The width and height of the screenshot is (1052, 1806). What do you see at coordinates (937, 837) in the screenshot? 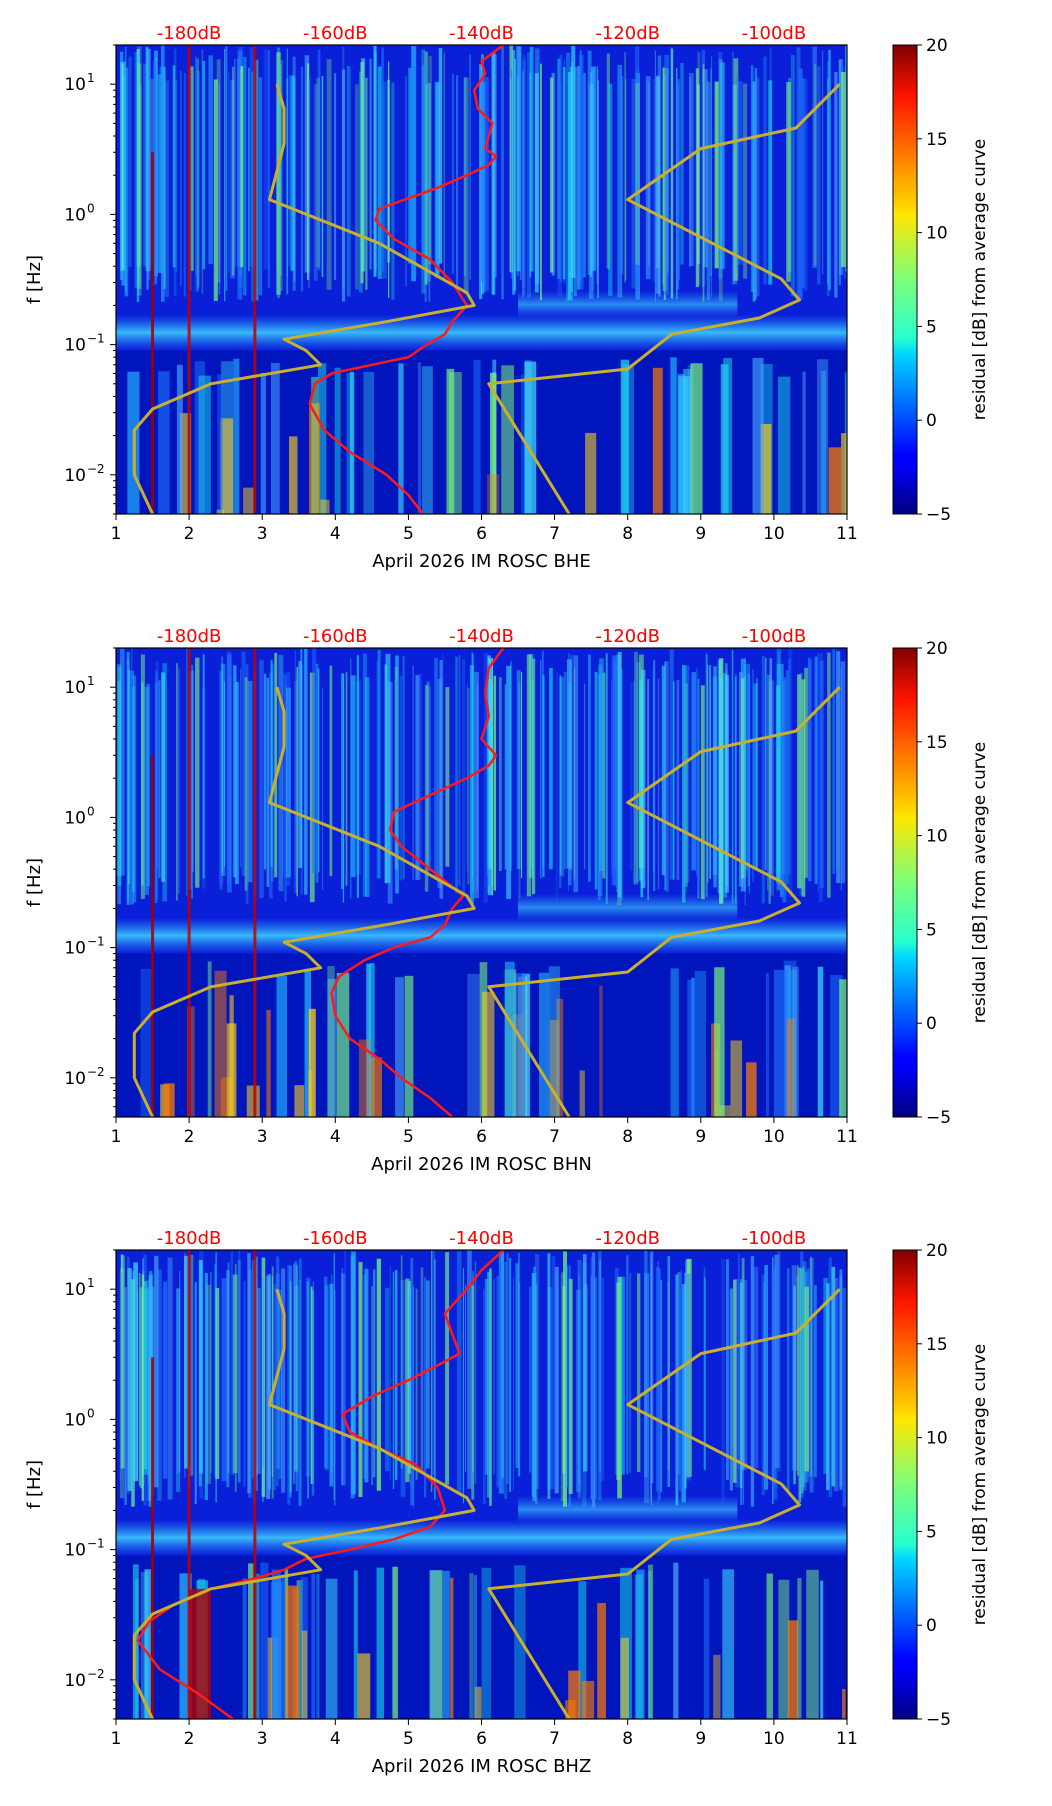
I see `colorbar-tick-label: 10` at bounding box center [937, 837].